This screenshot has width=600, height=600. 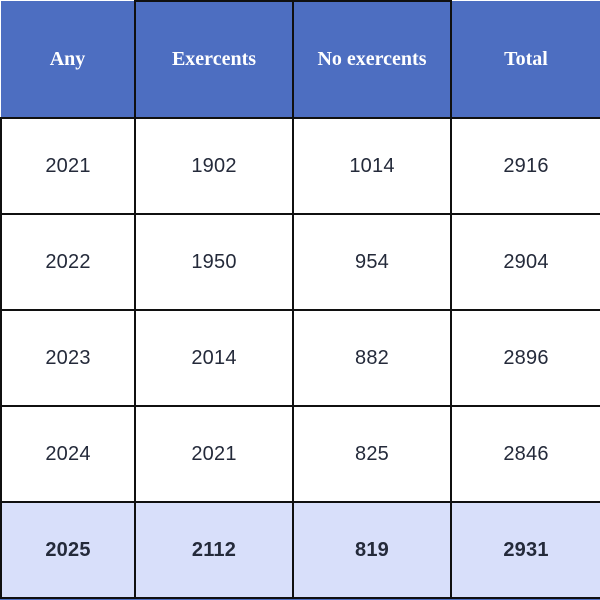 What do you see at coordinates (372, 454) in the screenshot?
I see `no-exercents-cell: 825` at bounding box center [372, 454].